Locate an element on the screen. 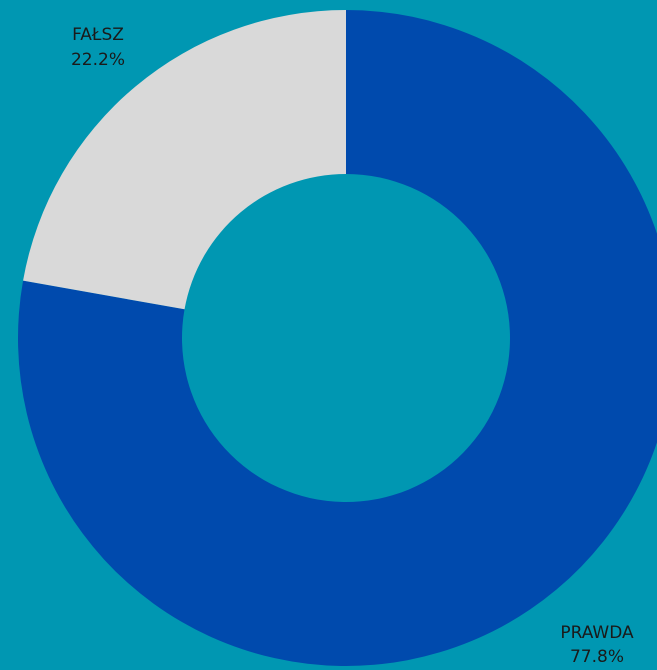 Image resolution: width=657 pixels, height=670 pixels. slice-label: FAŁSZ is located at coordinates (98, 35).